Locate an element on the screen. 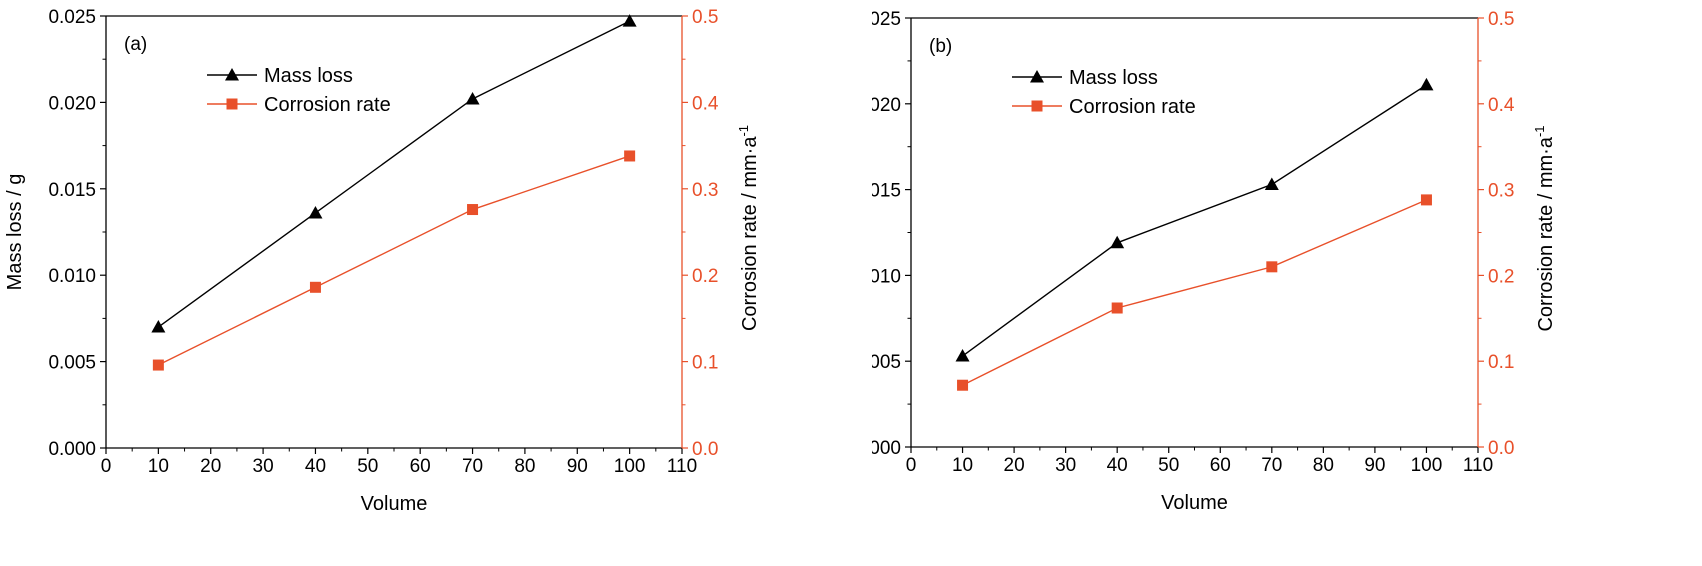 The image size is (1702, 566). series-line-mass-loss is located at coordinates (1194, 220).